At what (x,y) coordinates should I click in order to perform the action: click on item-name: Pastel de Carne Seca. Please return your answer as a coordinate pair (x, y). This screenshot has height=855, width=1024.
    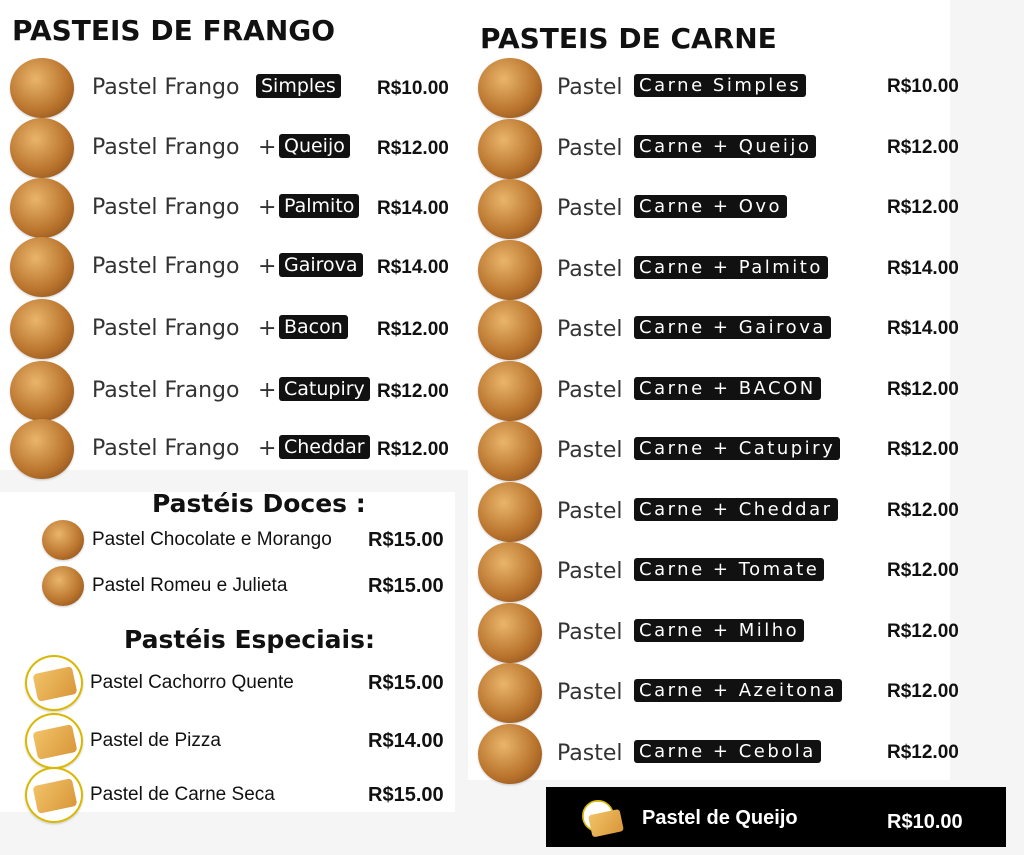
    Looking at the image, I should click on (182, 794).